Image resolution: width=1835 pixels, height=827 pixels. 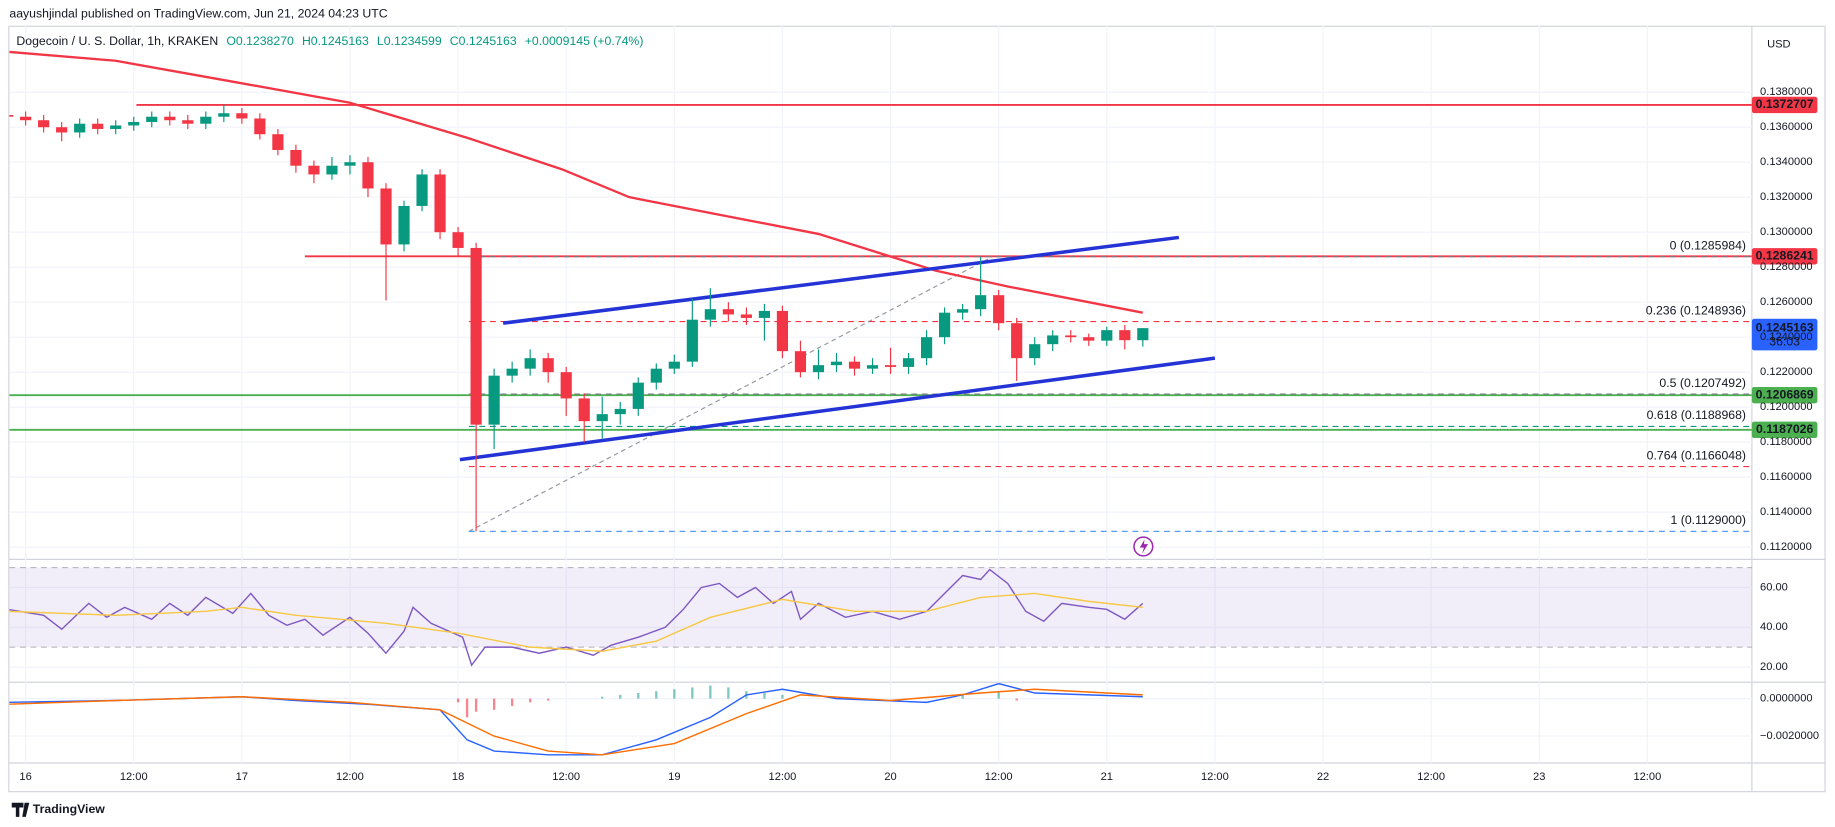 What do you see at coordinates (1786, 477) in the screenshot?
I see `y-tick-label: 0.1160000` at bounding box center [1786, 477].